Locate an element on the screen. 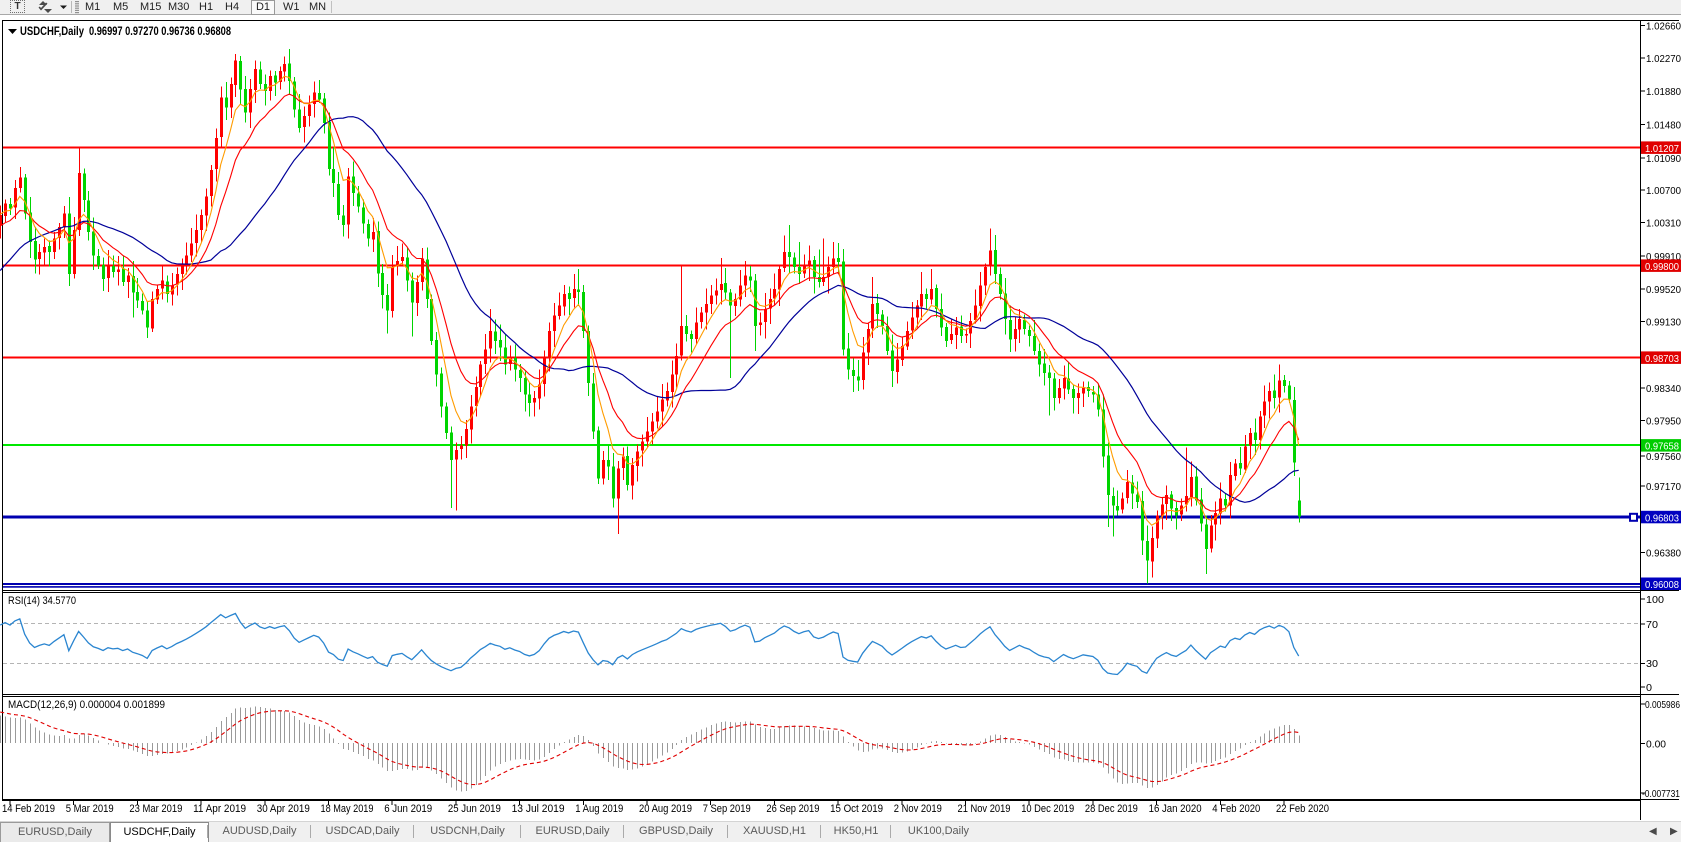  svg-text: 0.00 is located at coordinates (1656, 745).